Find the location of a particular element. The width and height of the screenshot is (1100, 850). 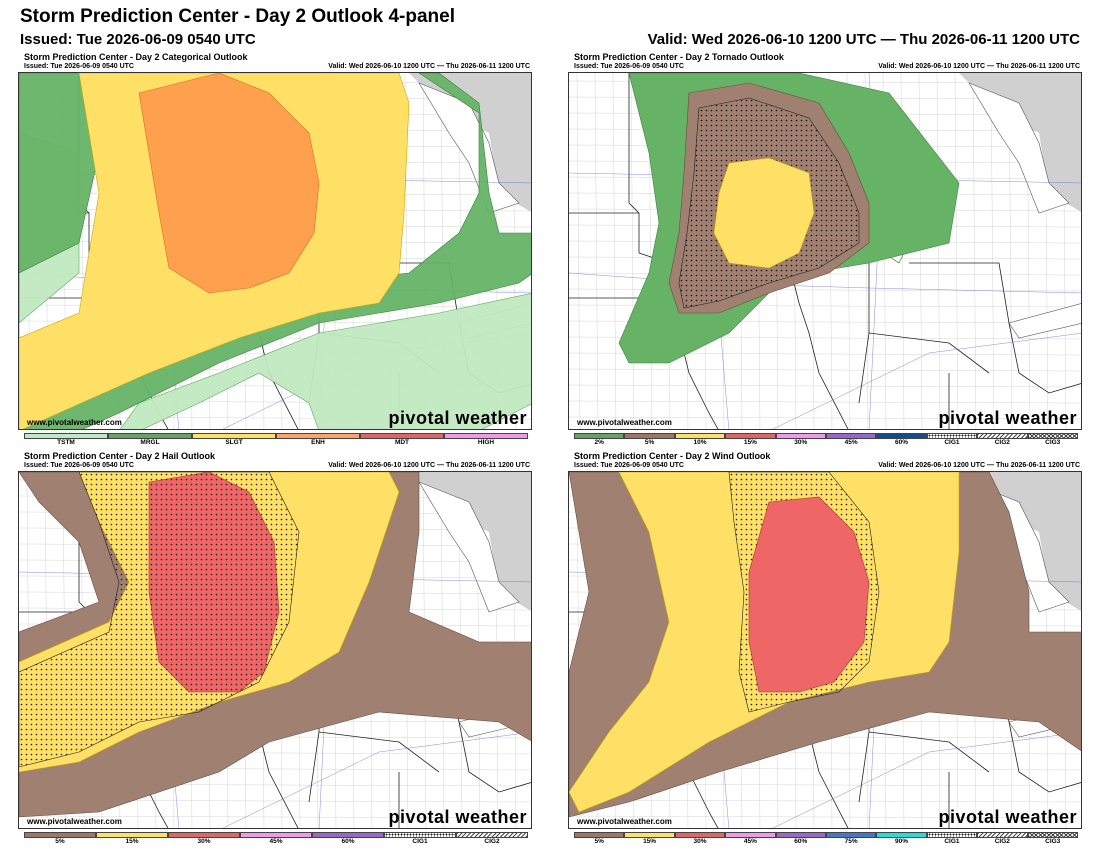

lake-erie is located at coordinates (1044, 321).